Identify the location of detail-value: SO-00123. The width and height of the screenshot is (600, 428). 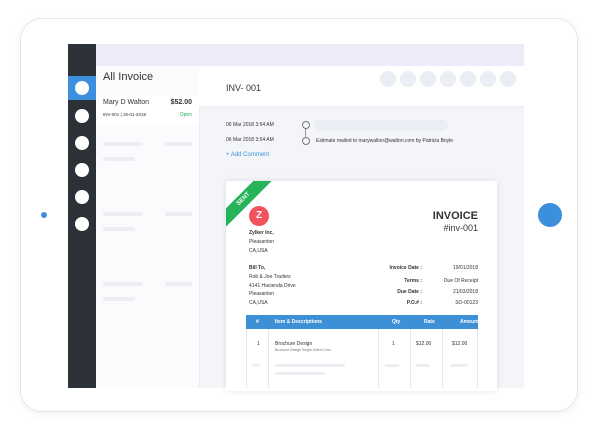
(466, 303).